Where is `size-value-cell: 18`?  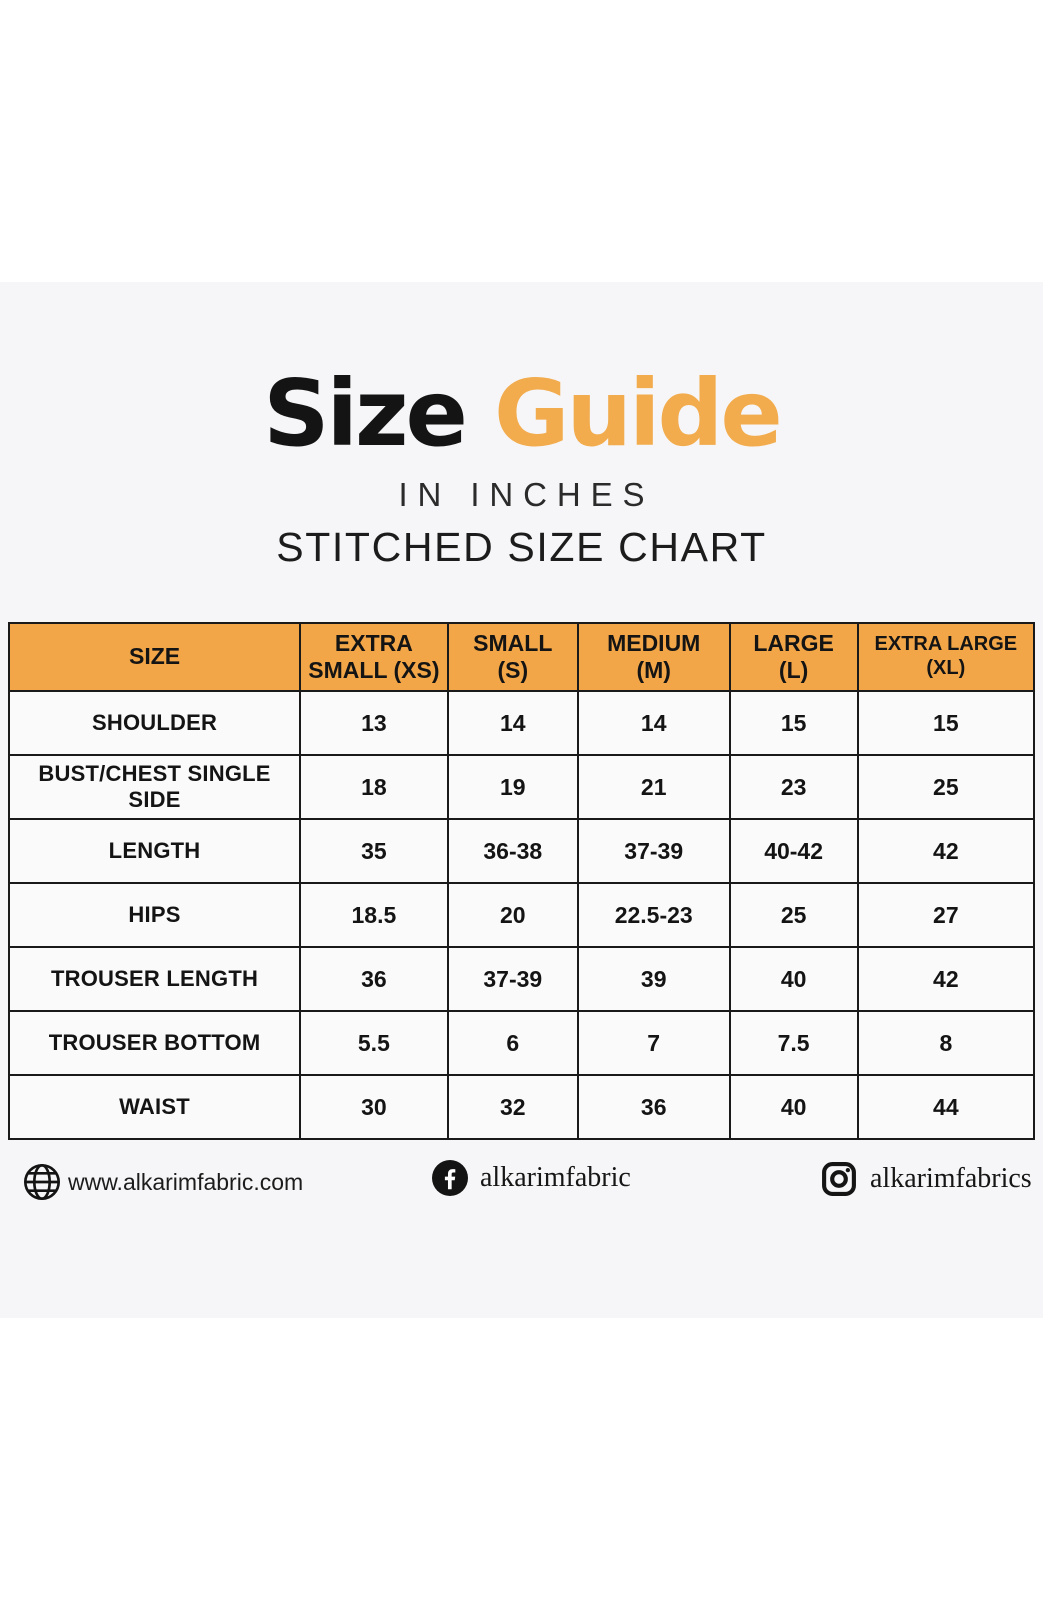 size-value-cell: 18 is located at coordinates (374, 787).